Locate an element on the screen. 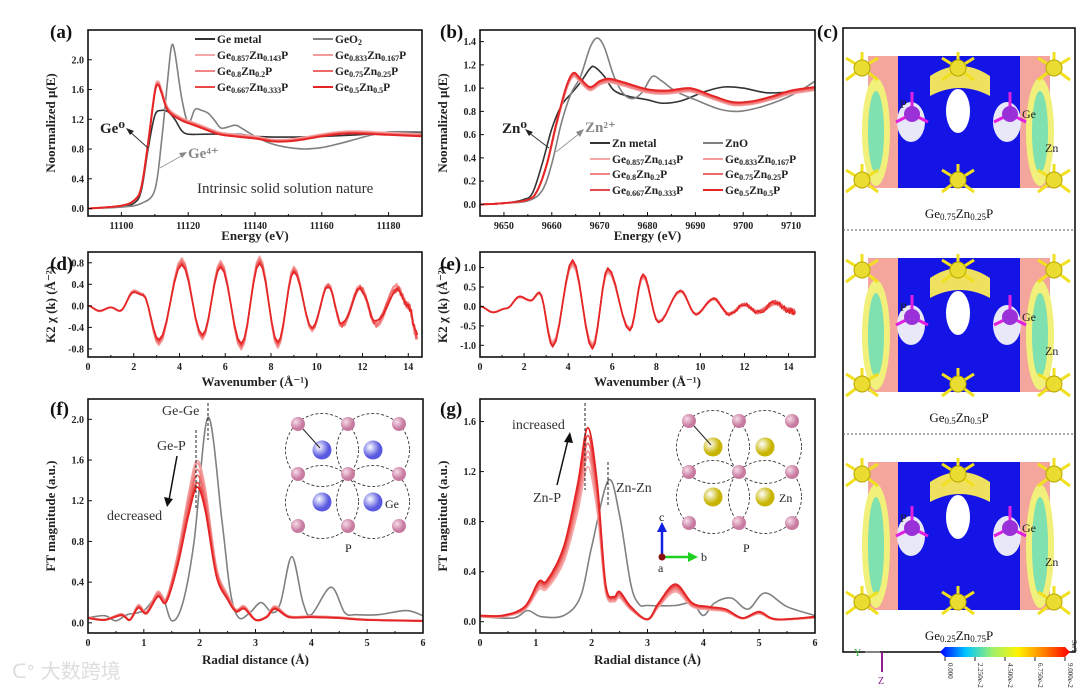  x-tick-label: 6 is located at coordinates (225, 367).